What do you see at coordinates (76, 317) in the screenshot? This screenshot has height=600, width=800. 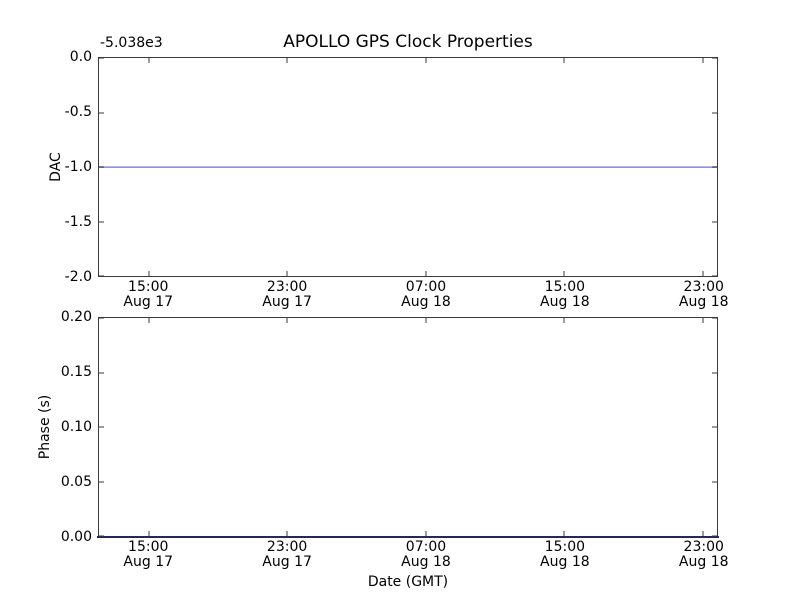 I see `y-tick-label: 0.20` at bounding box center [76, 317].